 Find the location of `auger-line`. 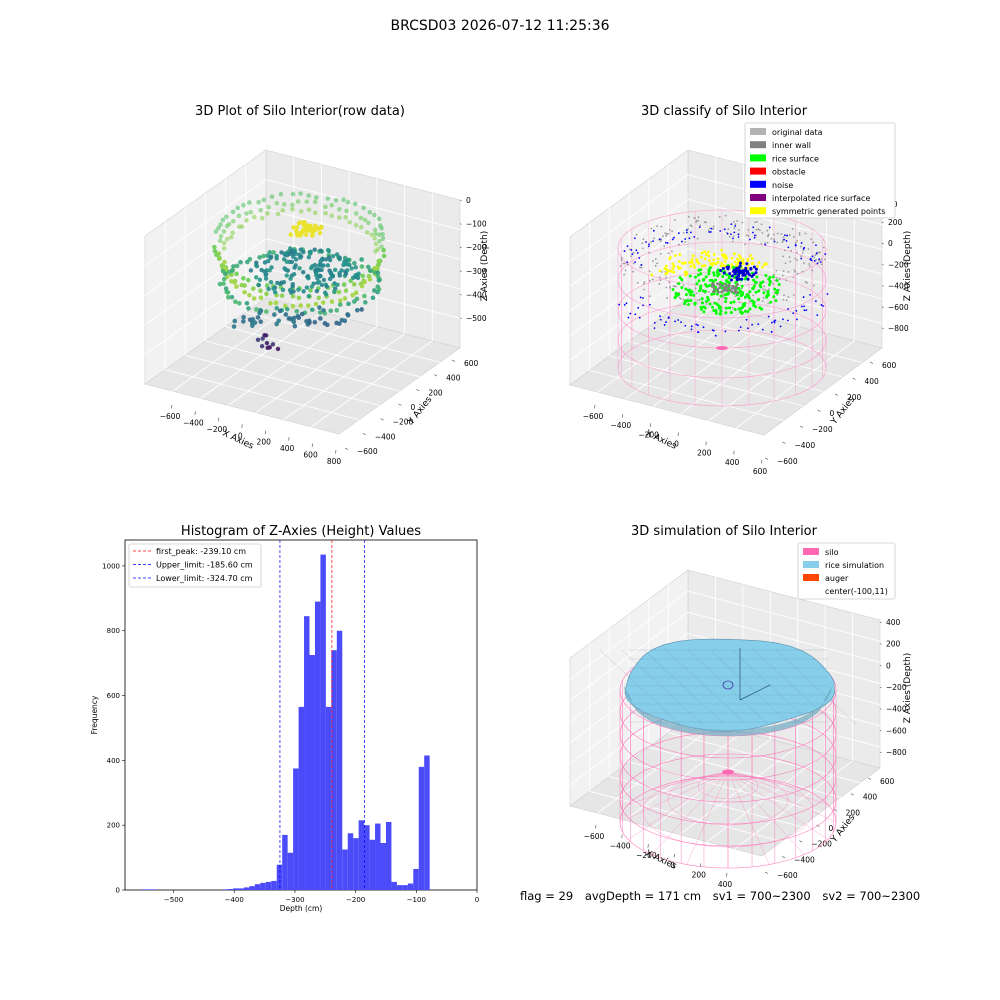

auger-line is located at coordinates (755, 692).